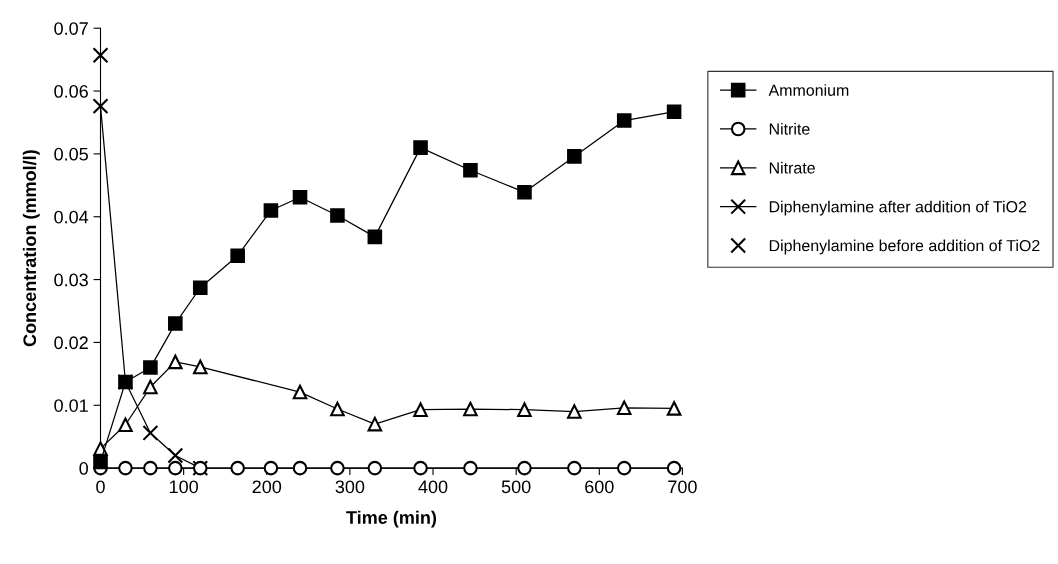 This screenshot has width=1058, height=564. Describe the element at coordinates (71, 343) in the screenshot. I see `y-tick-label: 0.02` at that location.